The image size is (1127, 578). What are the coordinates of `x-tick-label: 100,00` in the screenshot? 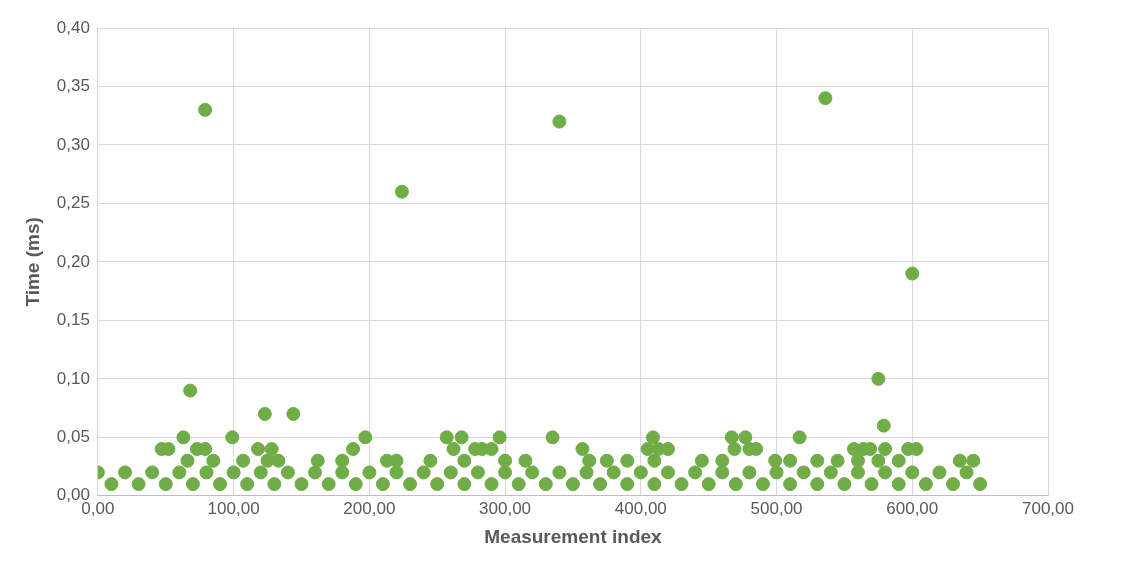 It's located at (233, 508).